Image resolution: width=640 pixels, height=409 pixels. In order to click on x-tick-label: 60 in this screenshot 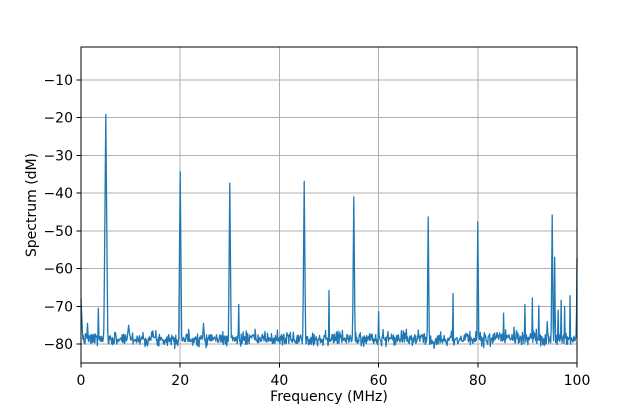, I will do `click(379, 381)`.